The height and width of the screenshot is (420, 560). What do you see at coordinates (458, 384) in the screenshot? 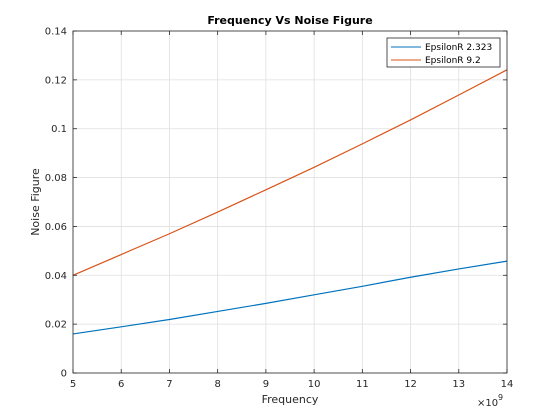
I see `x-tick-label: 13` at bounding box center [458, 384].